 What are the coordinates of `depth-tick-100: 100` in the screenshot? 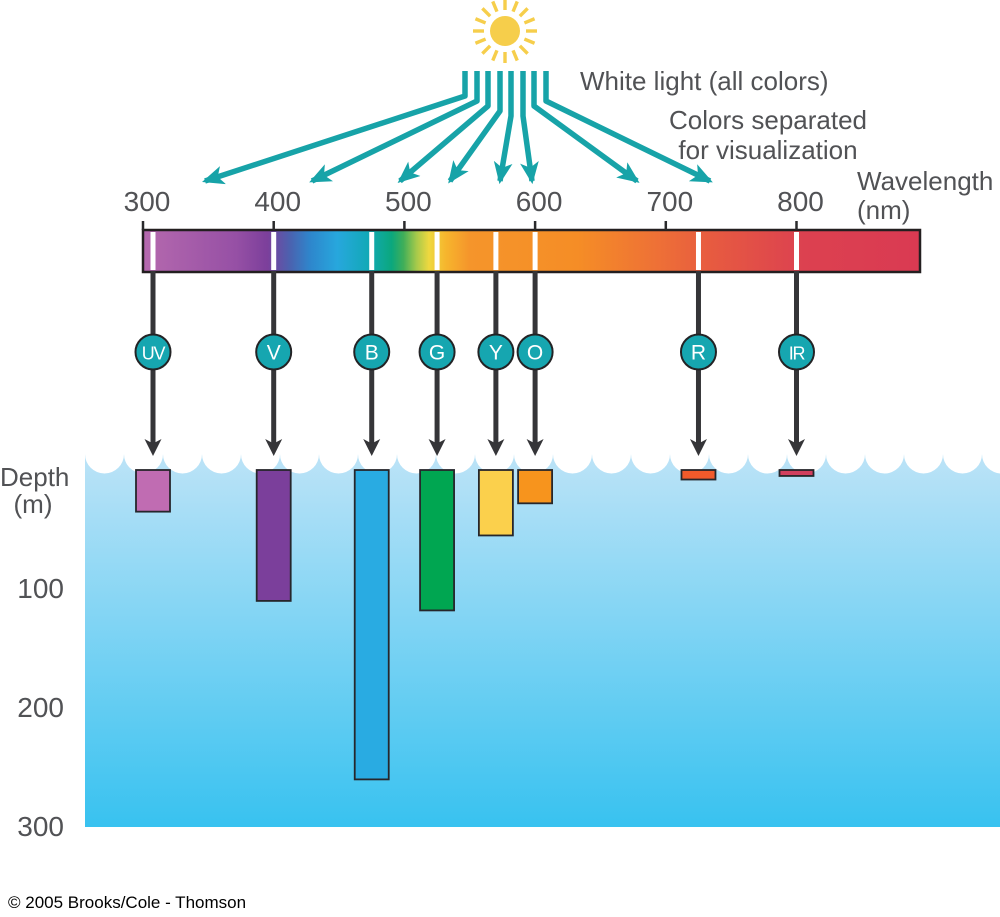 It's located at (40, 588).